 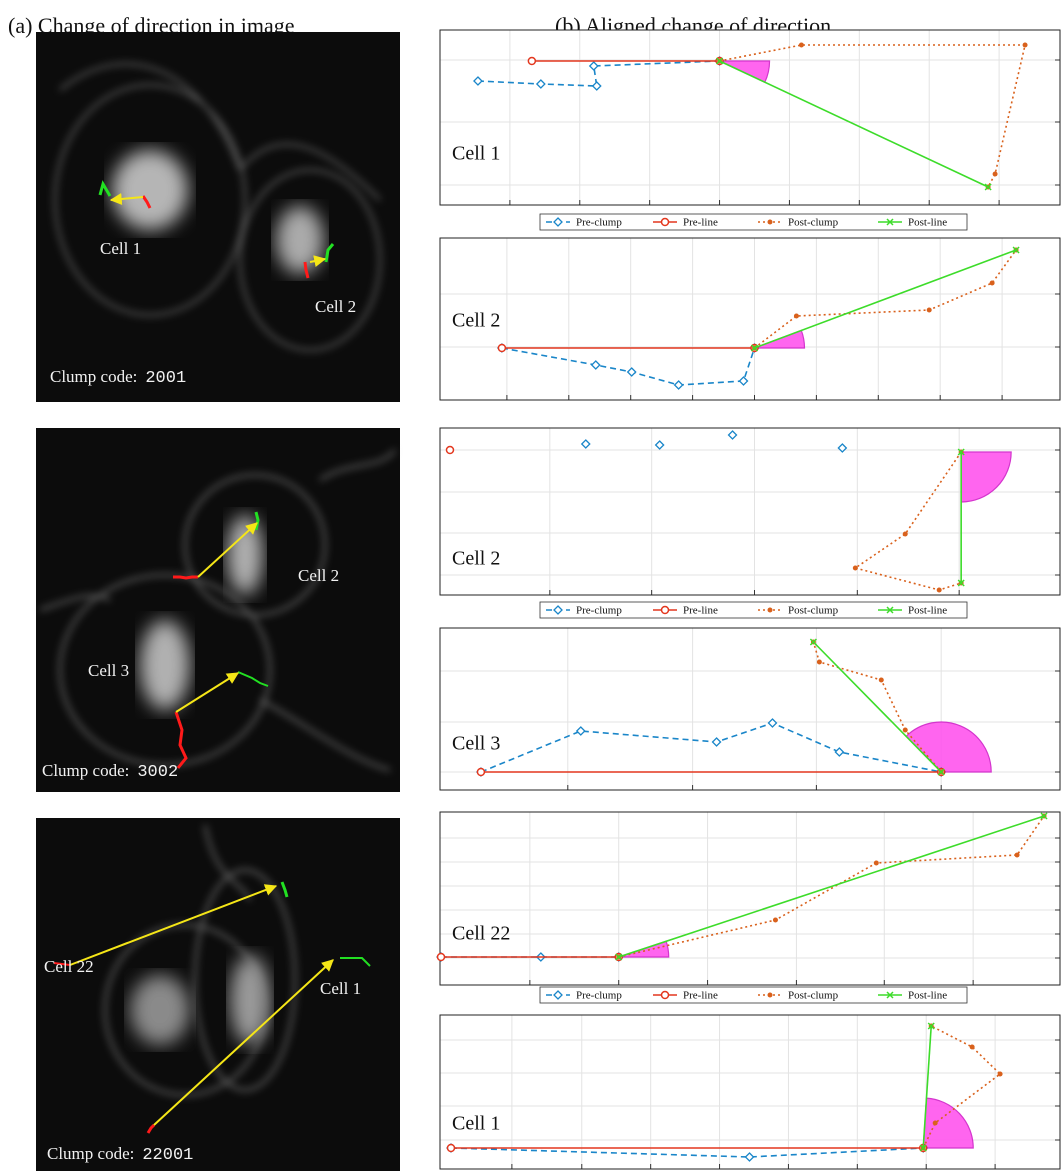 I want to click on micrograph: Cell 22 Cell 1 Clump code: 22001, so click(x=218, y=994).